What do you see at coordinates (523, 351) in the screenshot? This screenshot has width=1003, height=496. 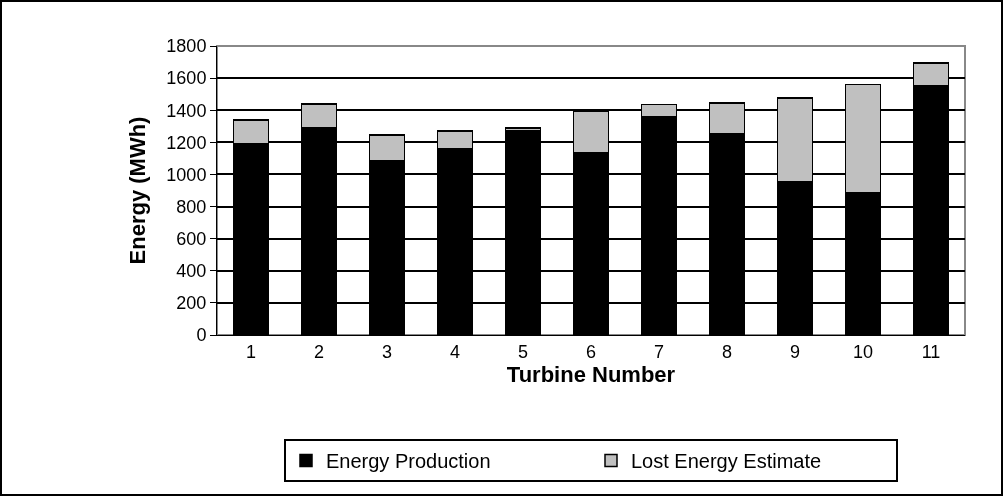 I see `x-tick-label: 5` at bounding box center [523, 351].